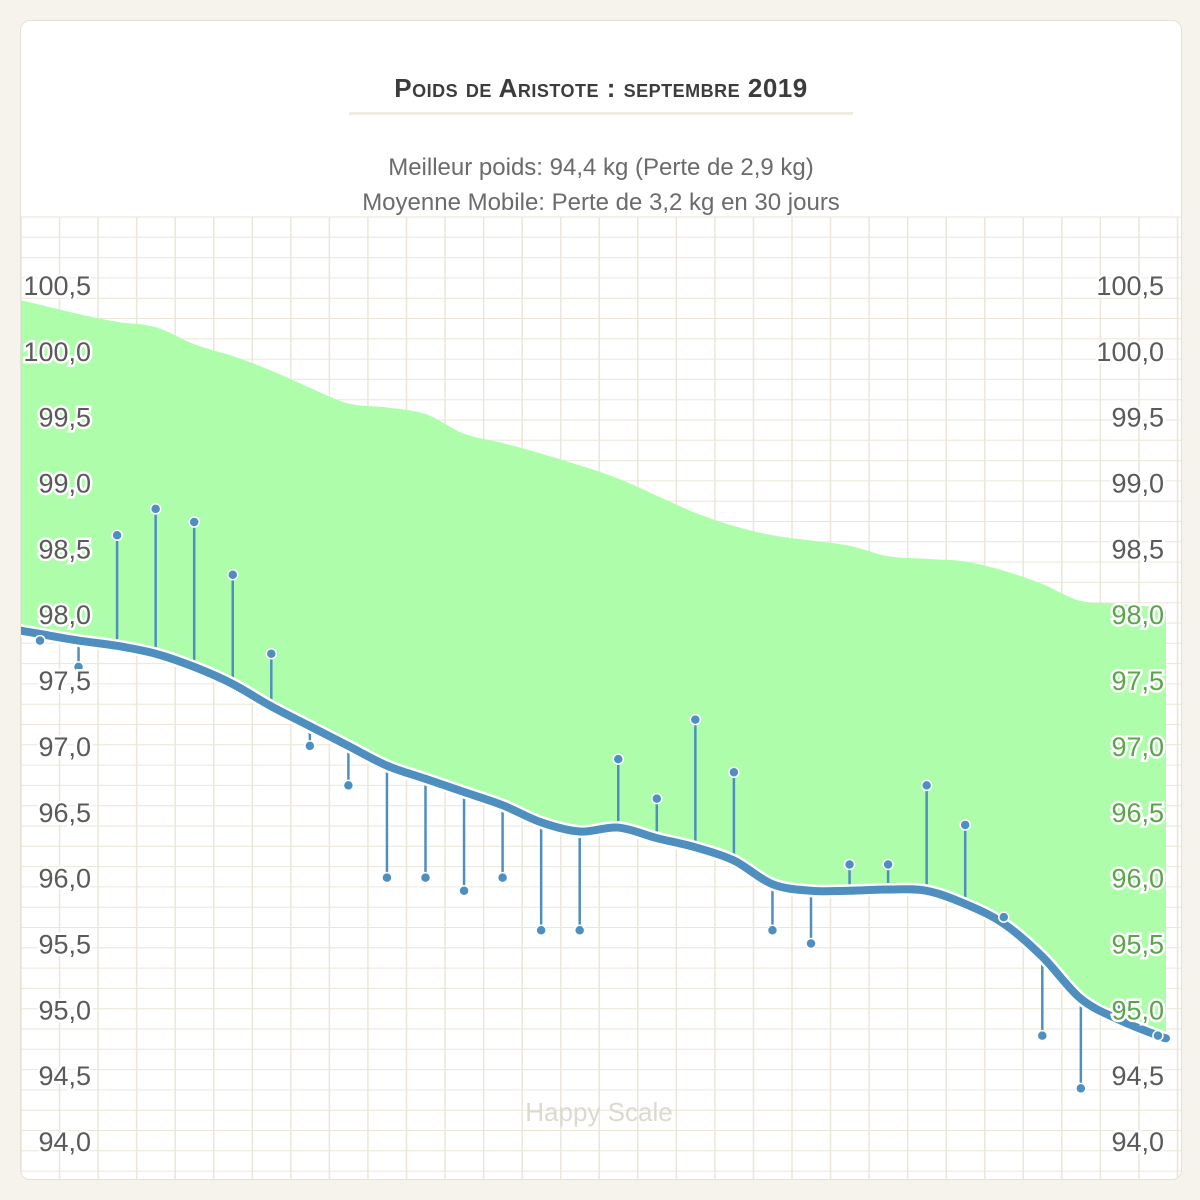 This screenshot has width=1200, height=1200. What do you see at coordinates (1137, 813) in the screenshot?
I see `y-tick-label-right: 96,5` at bounding box center [1137, 813].